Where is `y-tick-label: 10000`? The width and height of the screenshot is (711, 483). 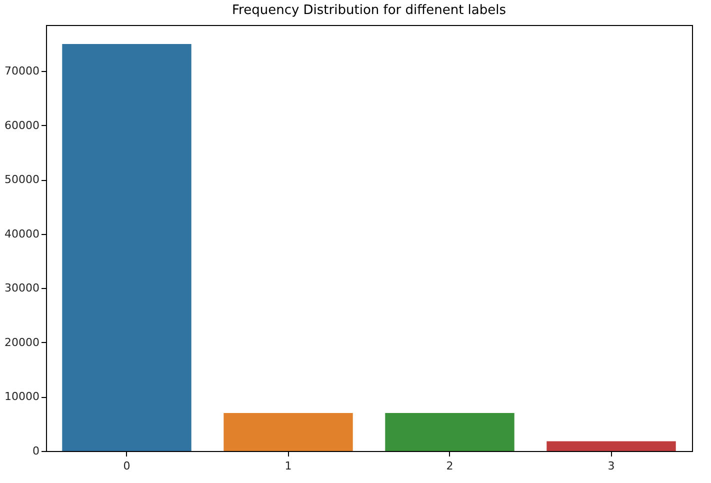 y-tick-label: 10000 is located at coordinates (22, 397).